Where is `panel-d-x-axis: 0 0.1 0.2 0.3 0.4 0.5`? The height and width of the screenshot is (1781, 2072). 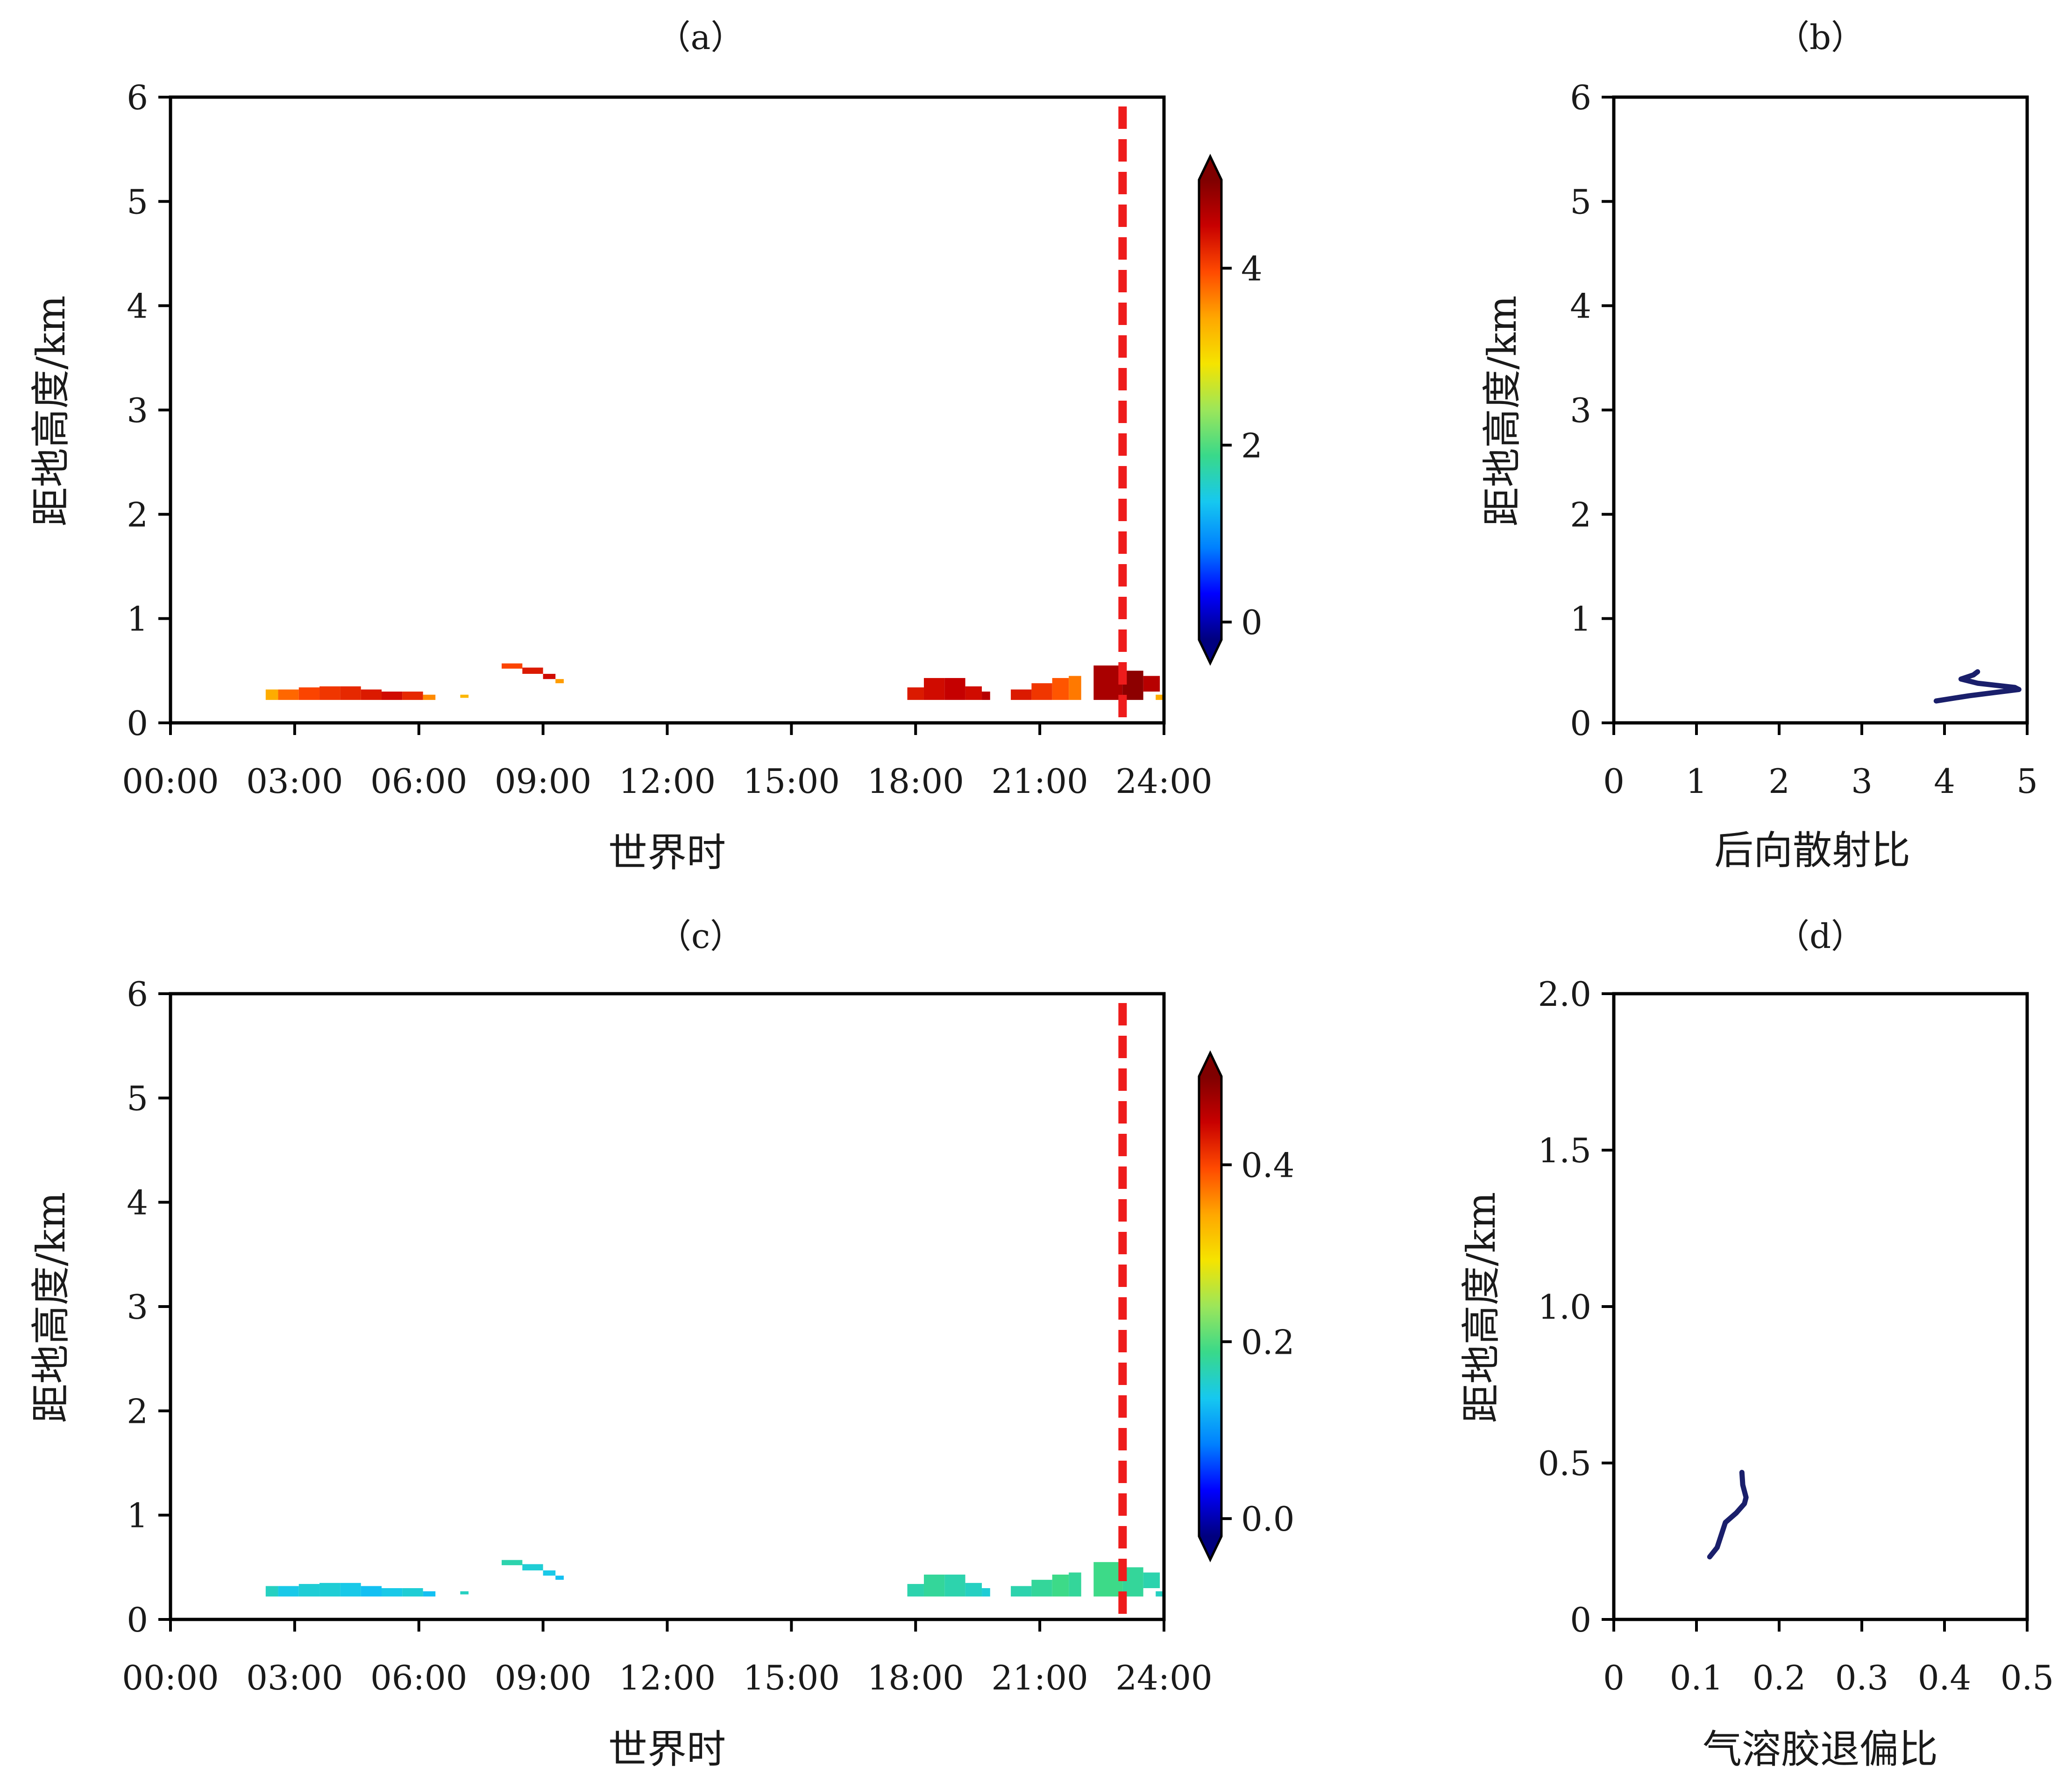 panel-d-x-axis: 0 0.1 0.2 0.3 0.4 0.5 is located at coordinates (1828, 1658).